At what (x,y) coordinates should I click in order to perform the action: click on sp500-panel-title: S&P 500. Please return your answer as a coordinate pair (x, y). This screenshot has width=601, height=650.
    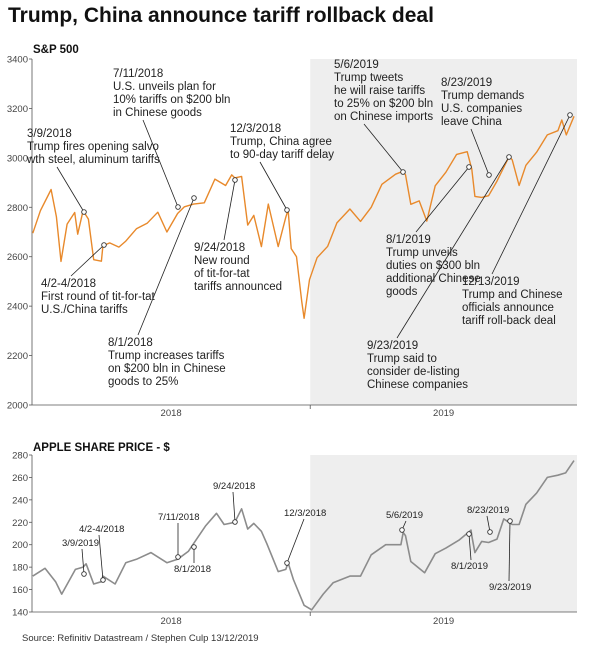
    Looking at the image, I should click on (56, 50).